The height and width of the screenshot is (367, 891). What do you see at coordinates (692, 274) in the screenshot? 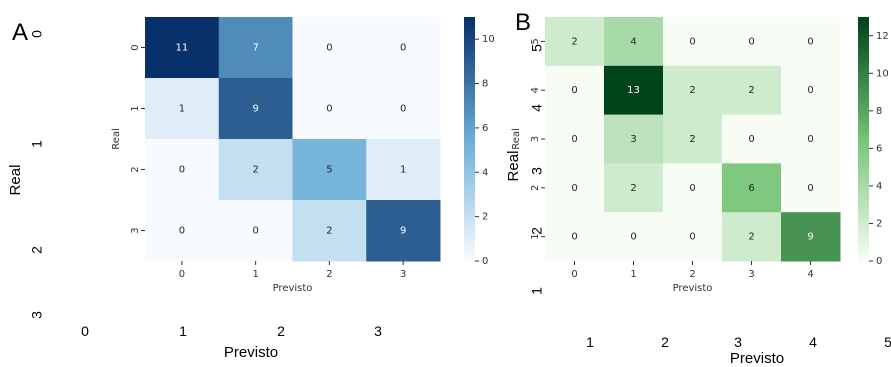
I see `x-tick-label: 2` at bounding box center [692, 274].